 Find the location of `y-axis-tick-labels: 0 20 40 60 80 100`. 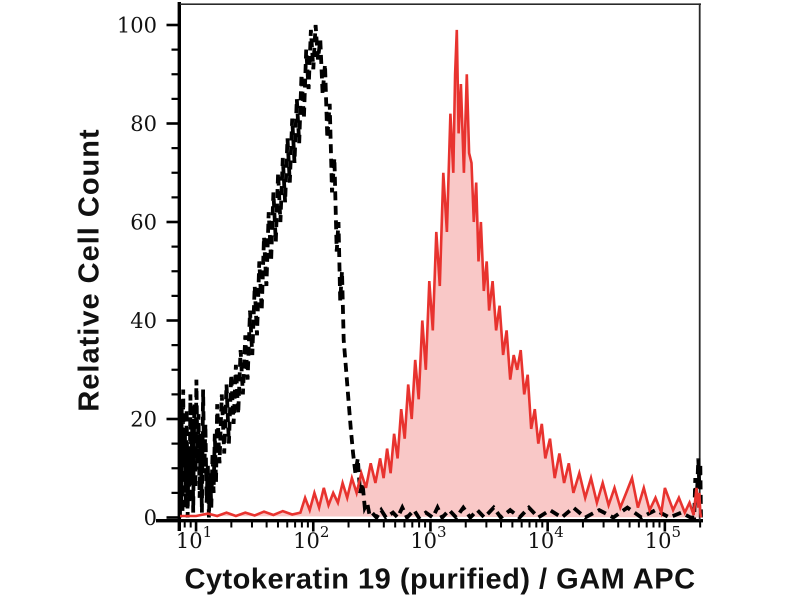

y-axis-tick-labels: 0 20 40 60 80 100 is located at coordinates (137, 272).